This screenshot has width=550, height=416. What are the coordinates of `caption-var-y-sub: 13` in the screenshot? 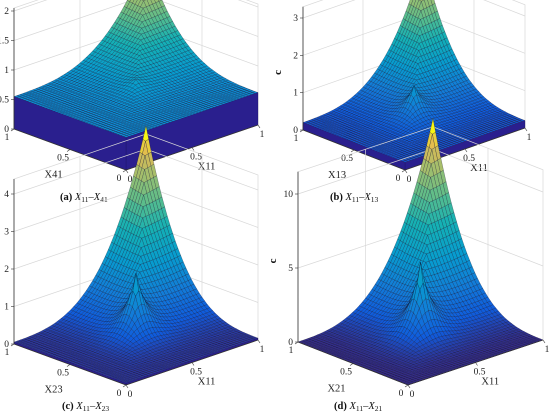 It's located at (375, 199).